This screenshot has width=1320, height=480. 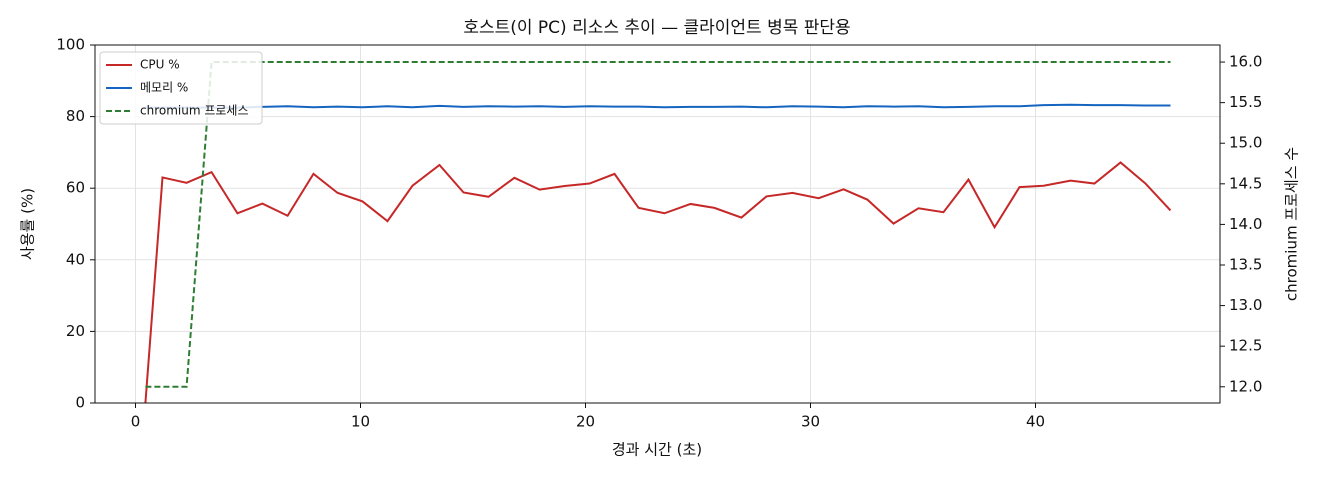 I want to click on x-tick-label: 0, so click(x=136, y=422).